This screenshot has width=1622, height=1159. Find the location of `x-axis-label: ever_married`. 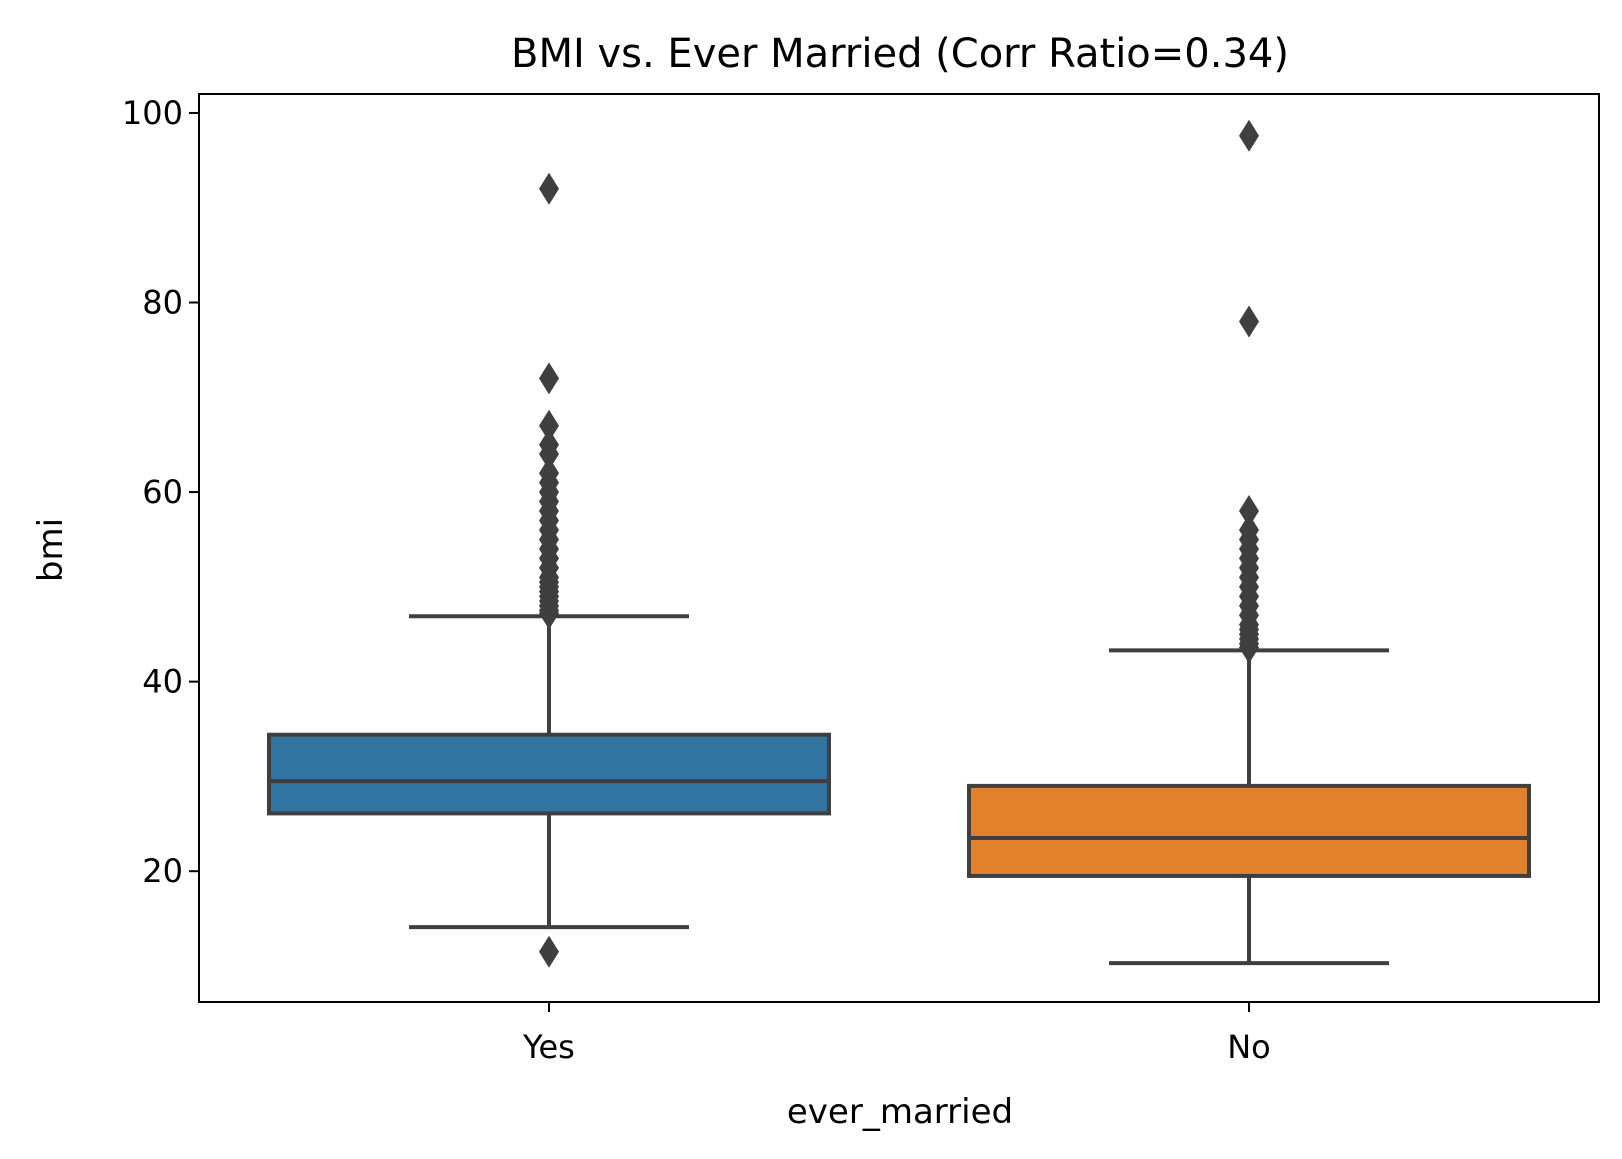

x-axis-label: ever_married is located at coordinates (900, 1112).